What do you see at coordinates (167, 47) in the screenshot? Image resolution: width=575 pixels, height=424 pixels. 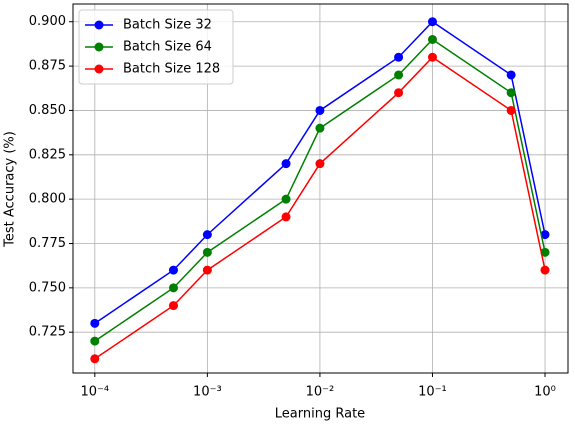 I see `legend-label: Batch Size 64` at bounding box center [167, 47].